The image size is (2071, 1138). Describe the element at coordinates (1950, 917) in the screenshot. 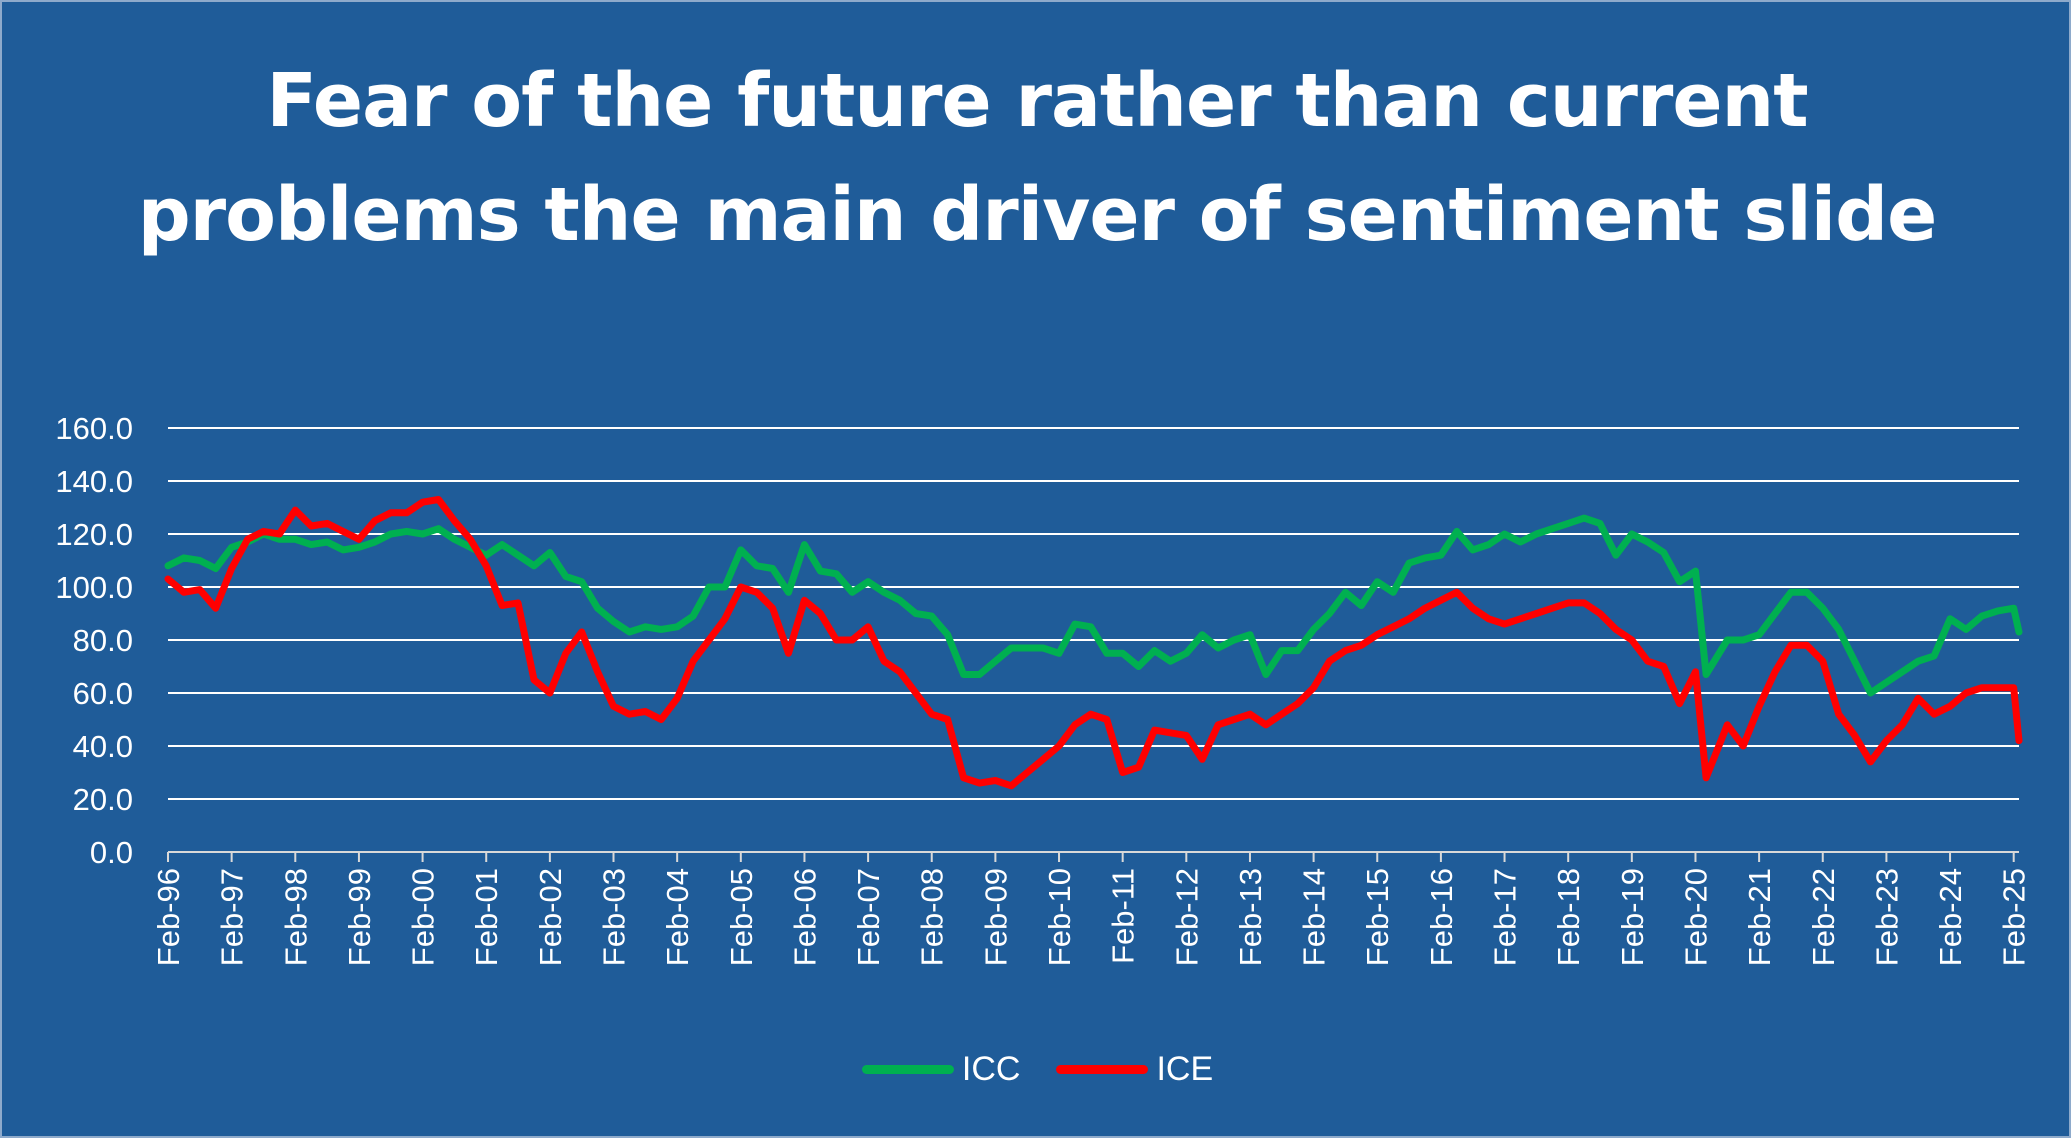

I see `x-tick-label: Feb-24` at that location.